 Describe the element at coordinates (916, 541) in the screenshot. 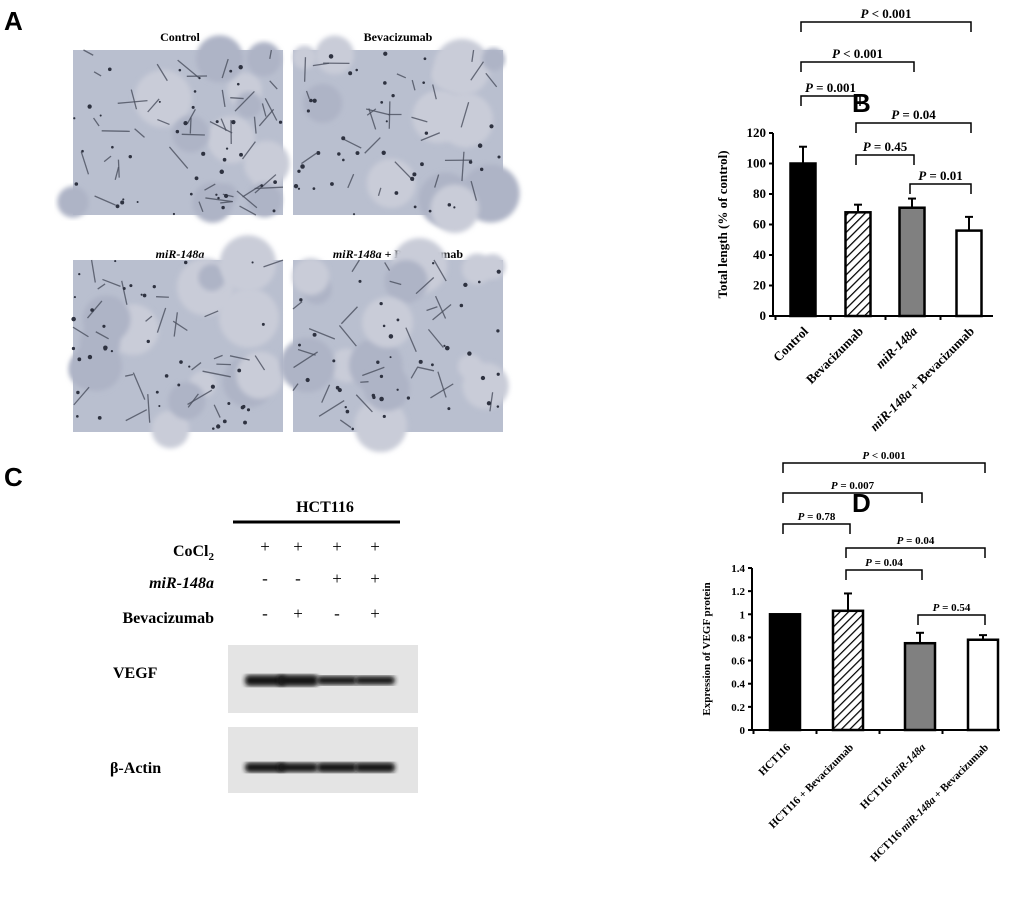

I see `p-value-label: P = 0.04` at that location.